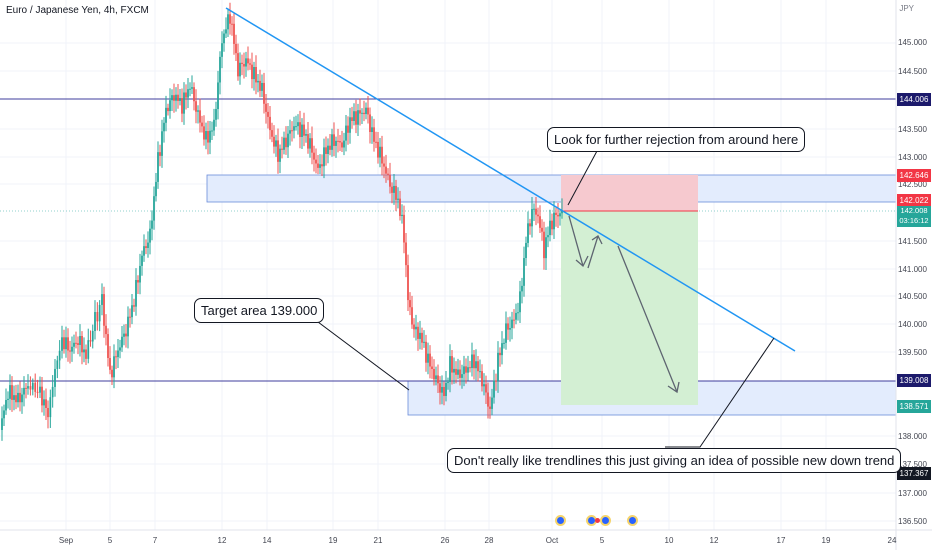 This screenshot has height=550, width=932. Describe the element at coordinates (906, 8) in the screenshot. I see `currency-label: JPY` at that location.